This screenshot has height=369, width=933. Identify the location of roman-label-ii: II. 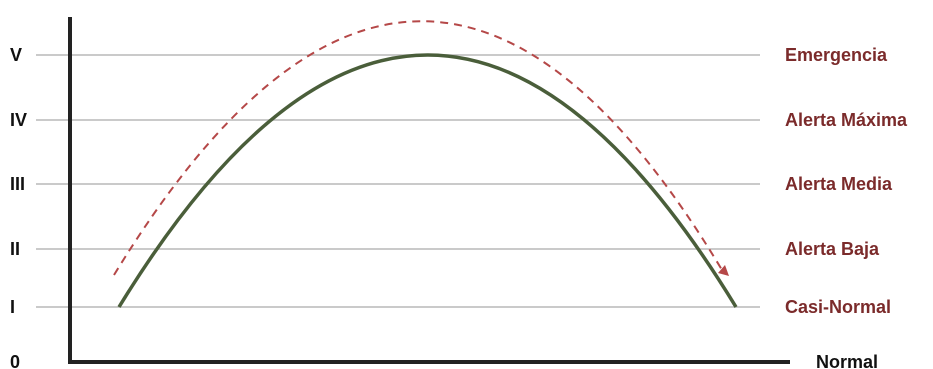
(15, 249).